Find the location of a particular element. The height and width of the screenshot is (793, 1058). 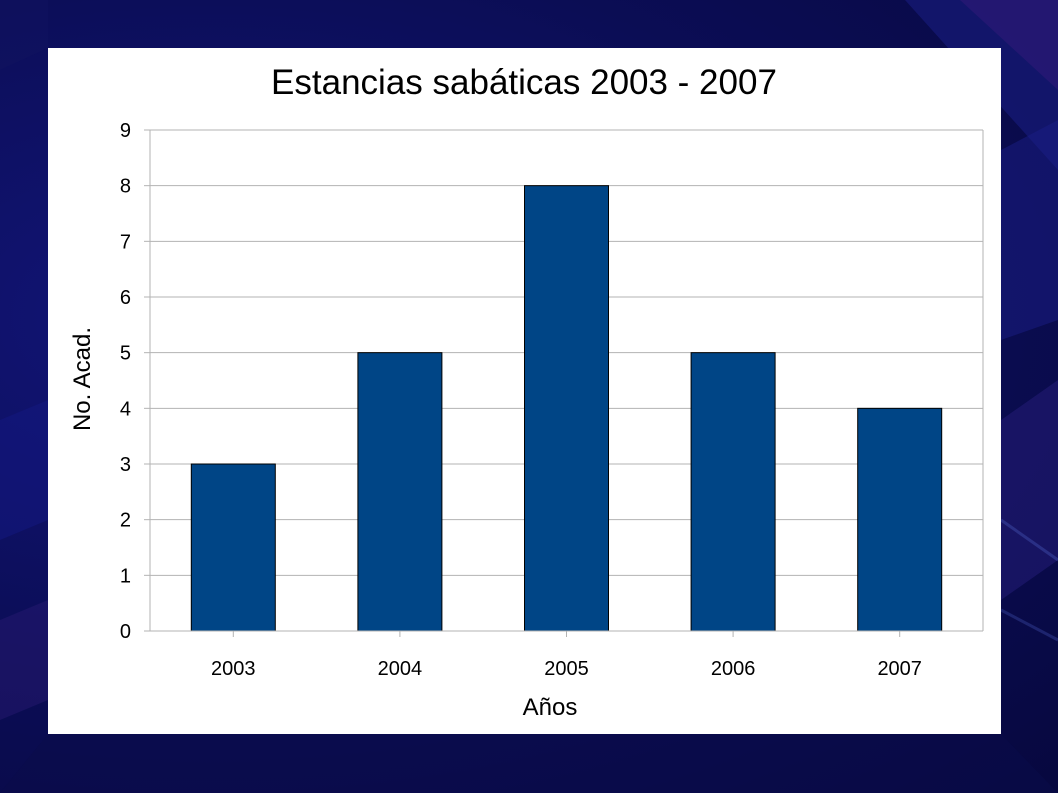

y-tick-label: 2 is located at coordinates (125, 521).